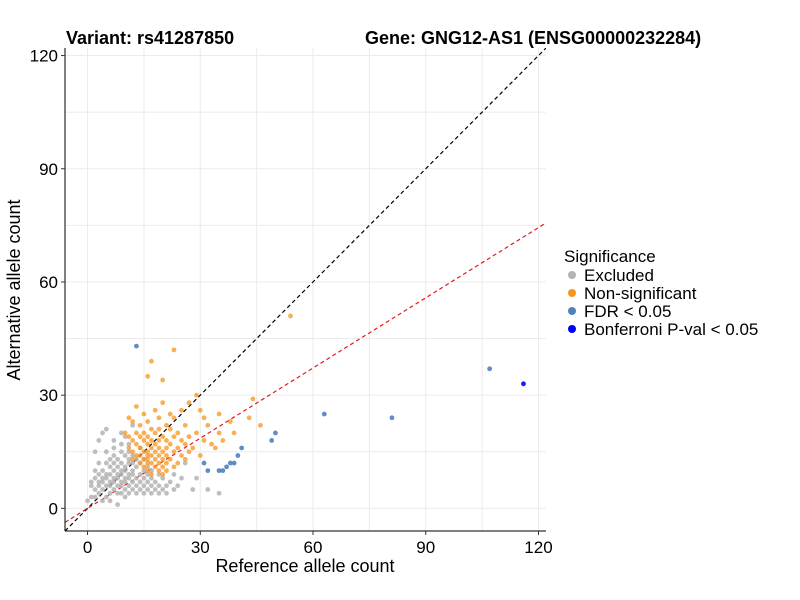 The width and height of the screenshot is (800, 600). I want to click on y-tick-label: 90, so click(48, 169).